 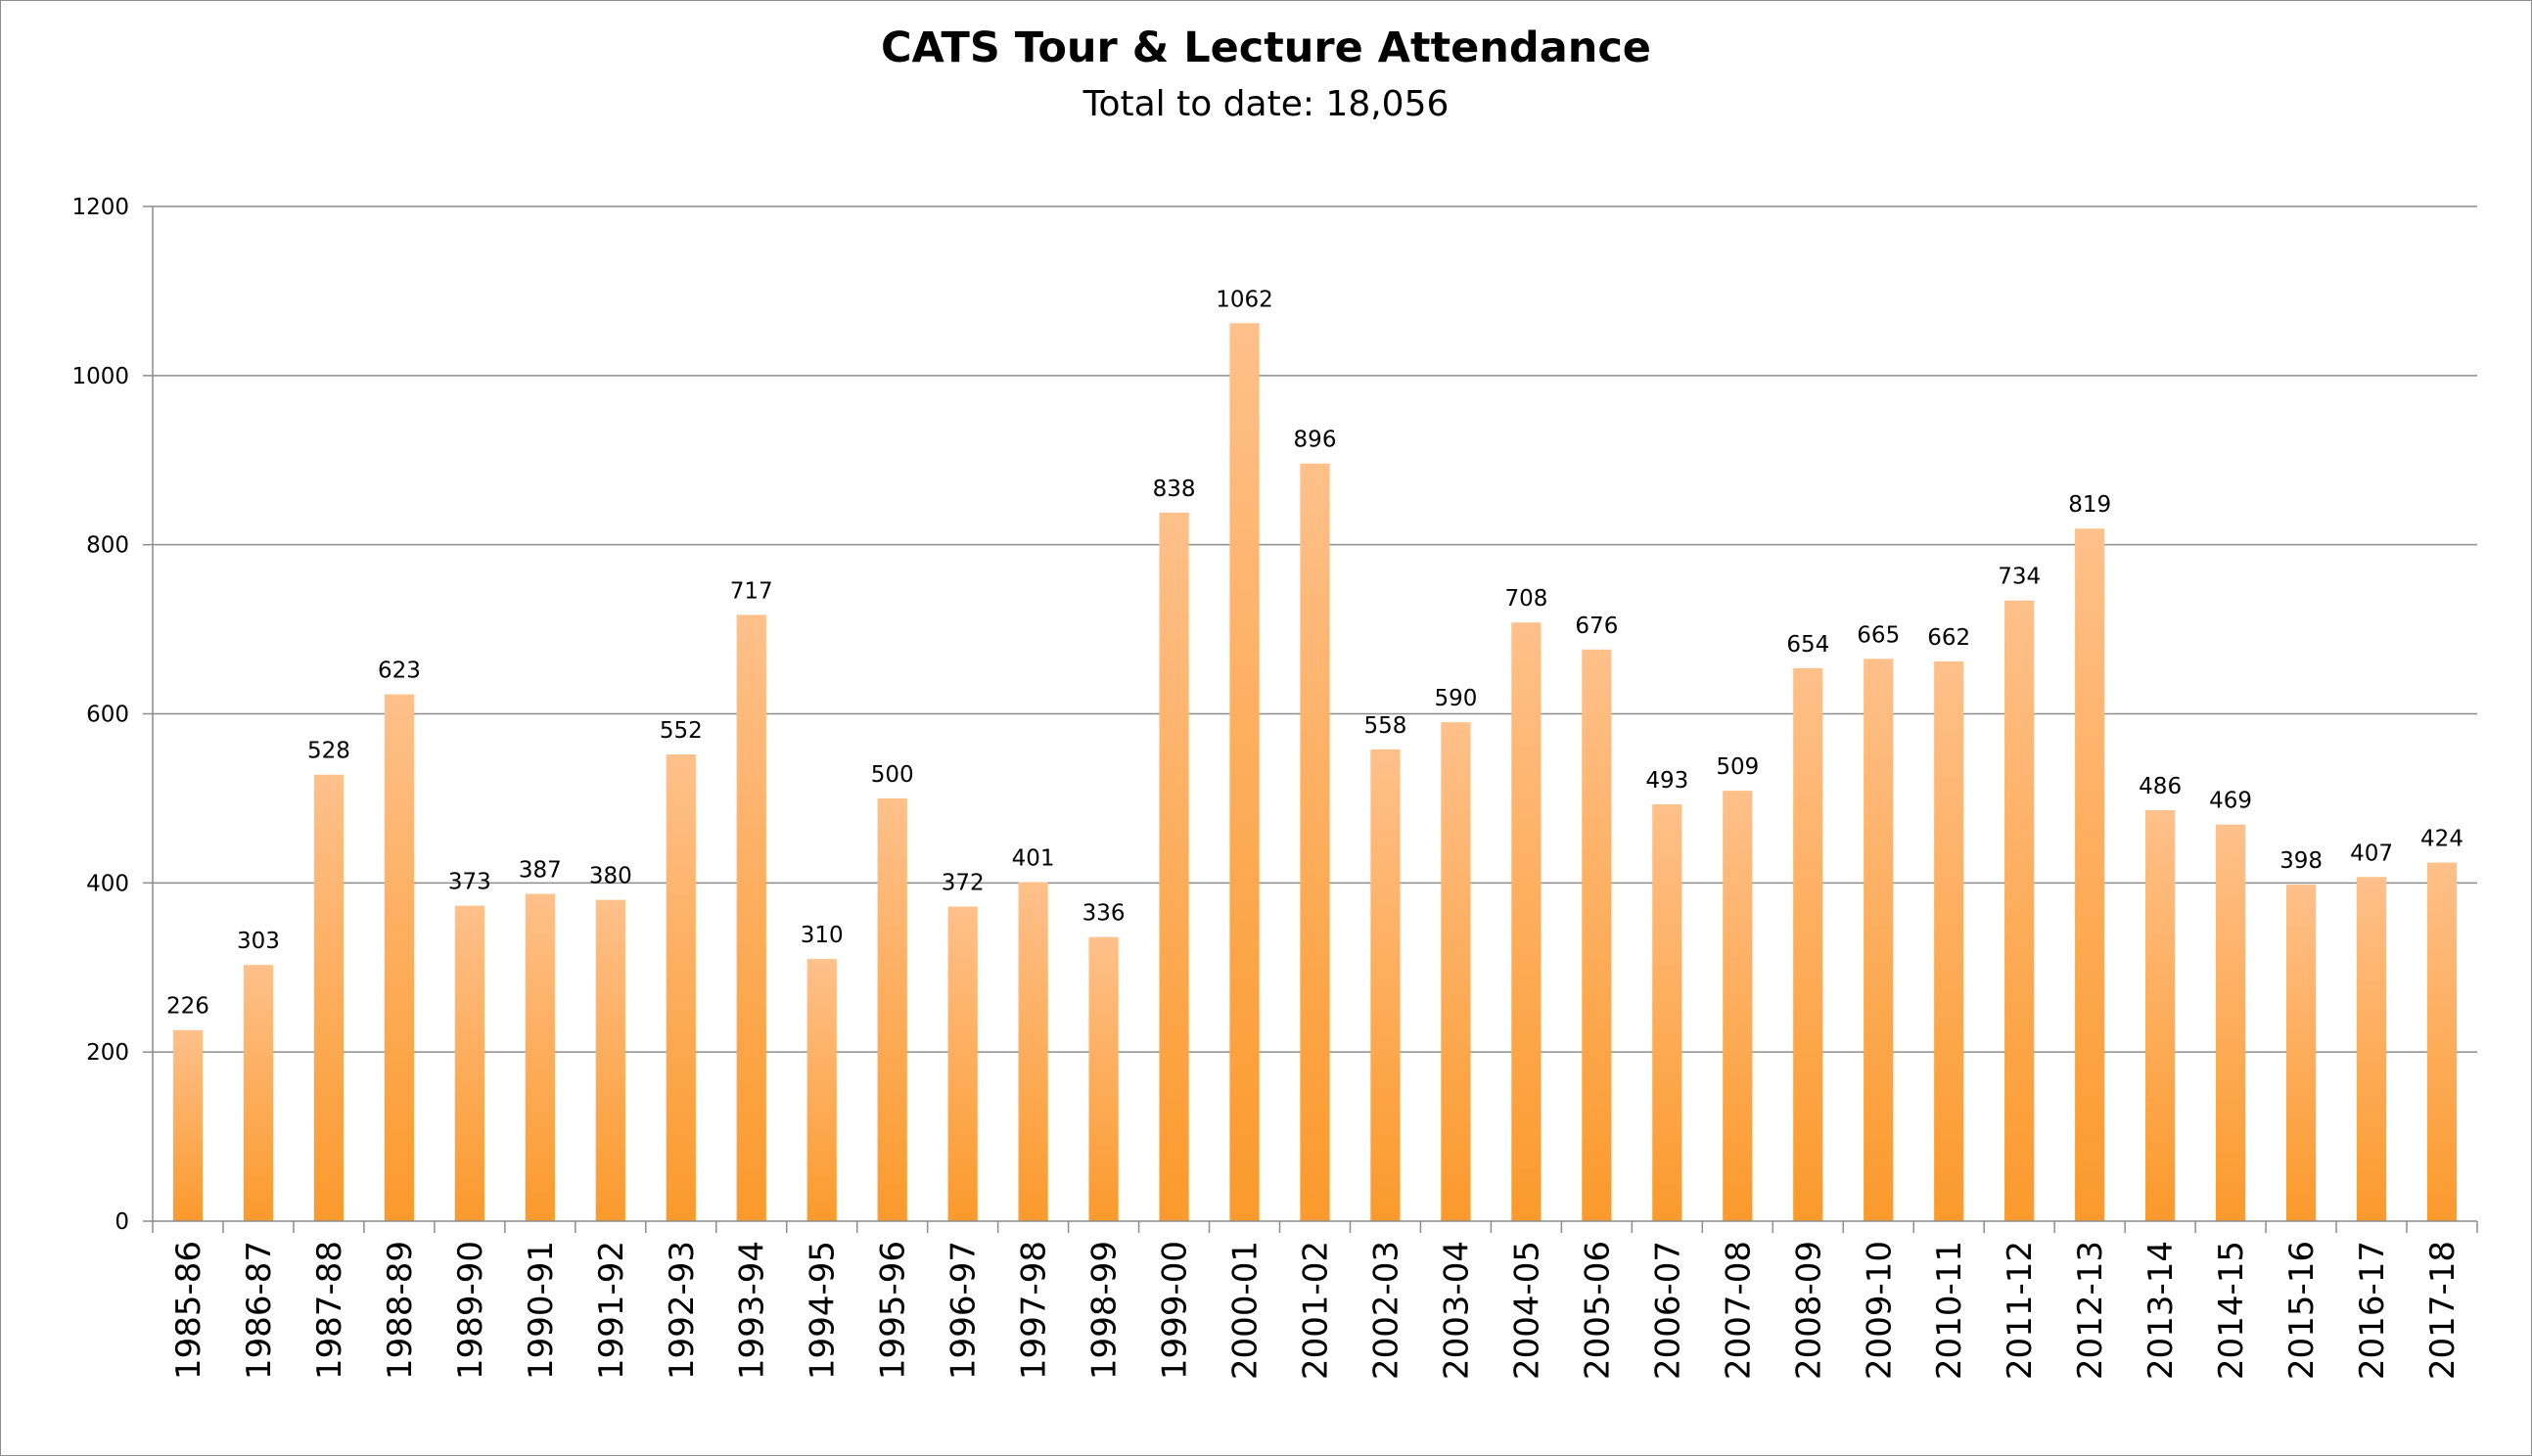 What do you see at coordinates (400, 1310) in the screenshot?
I see `x-tick-label: 1988-89` at bounding box center [400, 1310].